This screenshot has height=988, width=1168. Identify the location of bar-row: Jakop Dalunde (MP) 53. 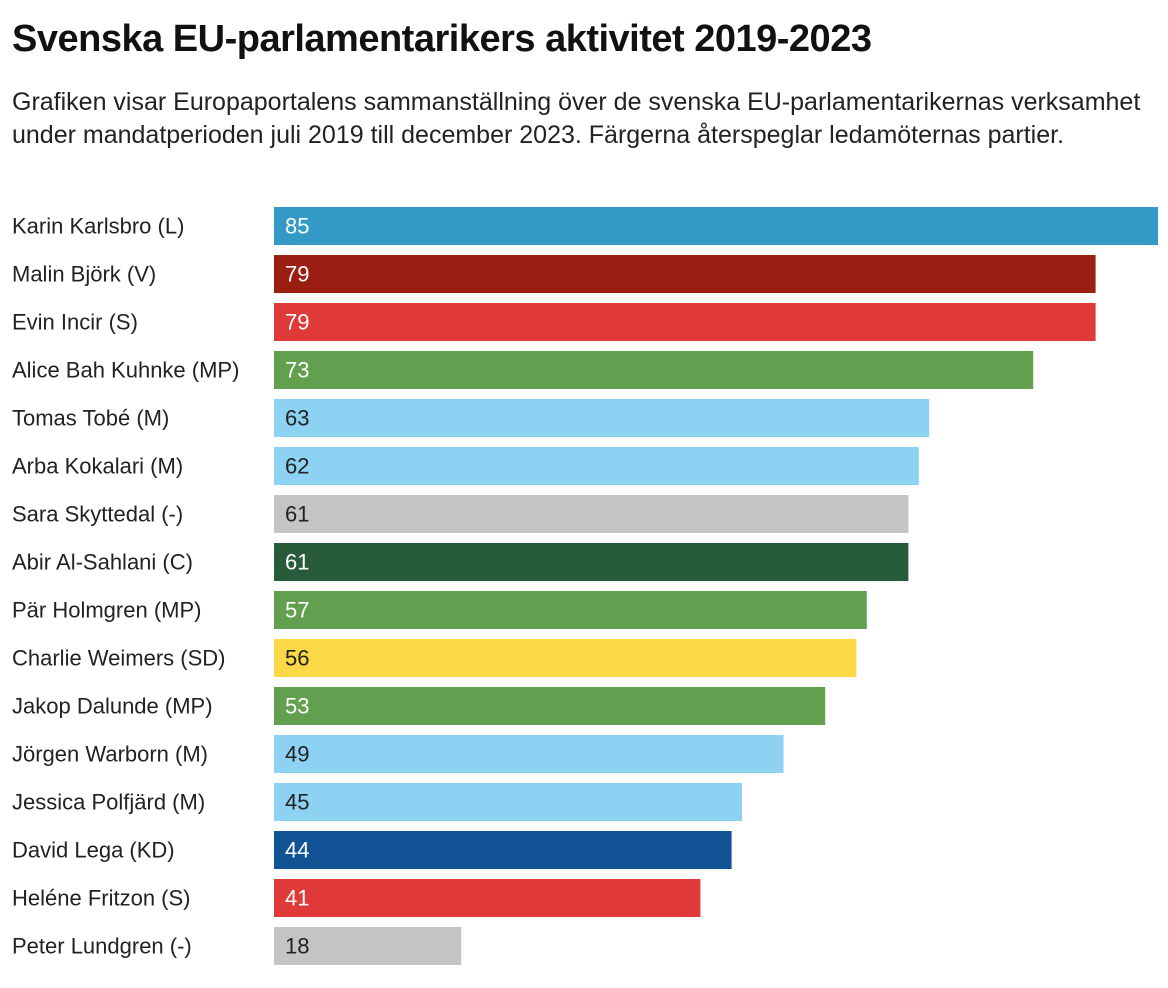
(419, 706).